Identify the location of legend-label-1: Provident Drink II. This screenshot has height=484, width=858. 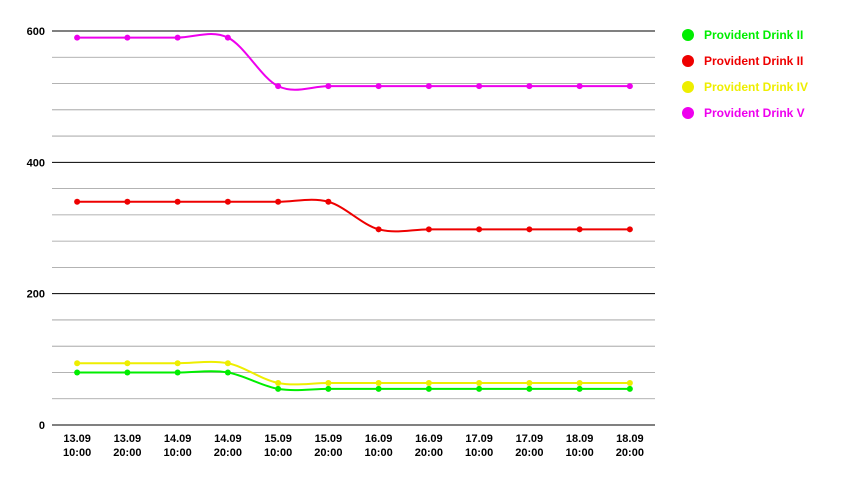
(754, 61).